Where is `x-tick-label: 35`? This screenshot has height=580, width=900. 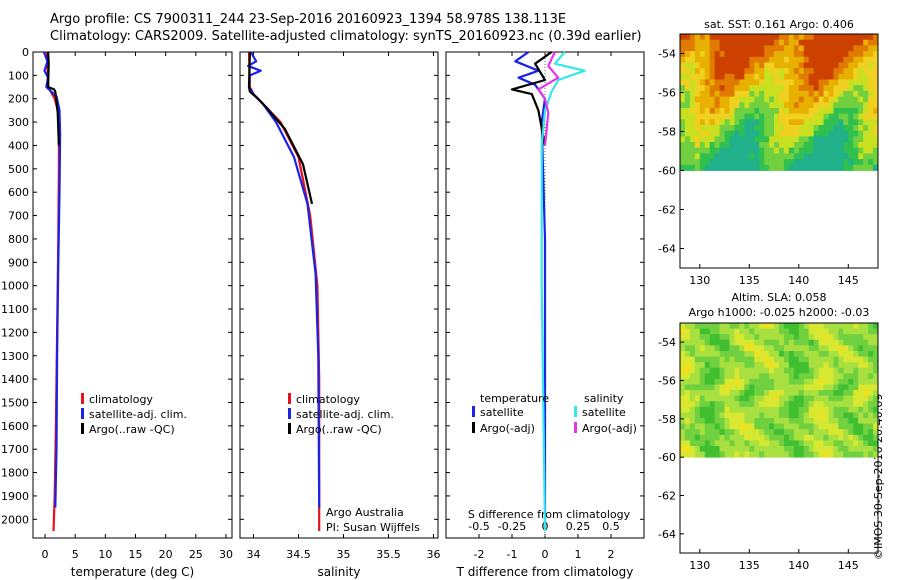 x-tick-label: 35 is located at coordinates (344, 554).